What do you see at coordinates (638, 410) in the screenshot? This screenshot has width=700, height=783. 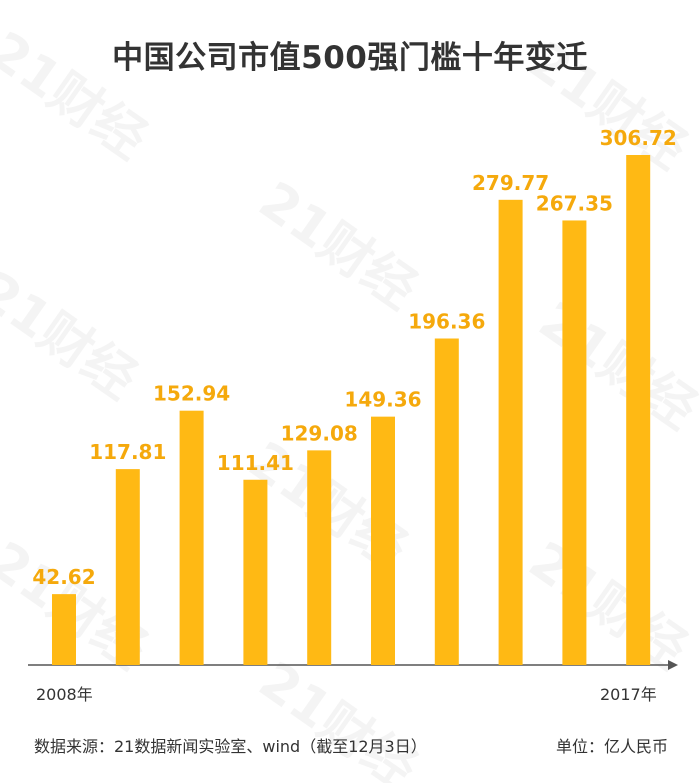 I see `bar-2017` at bounding box center [638, 410].